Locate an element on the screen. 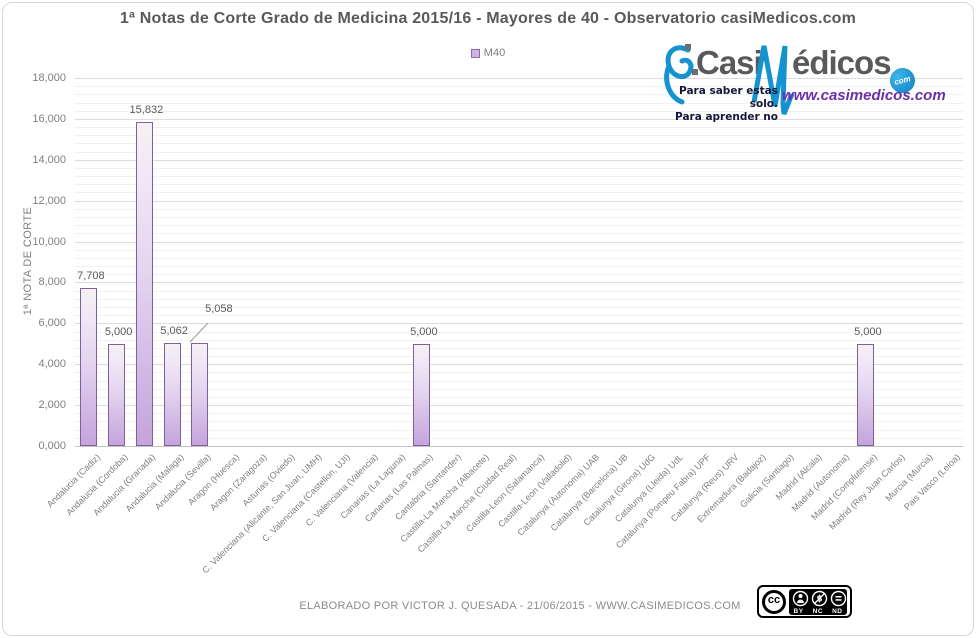 The image size is (976, 638). bar-madrid-complutense- is located at coordinates (866, 394).